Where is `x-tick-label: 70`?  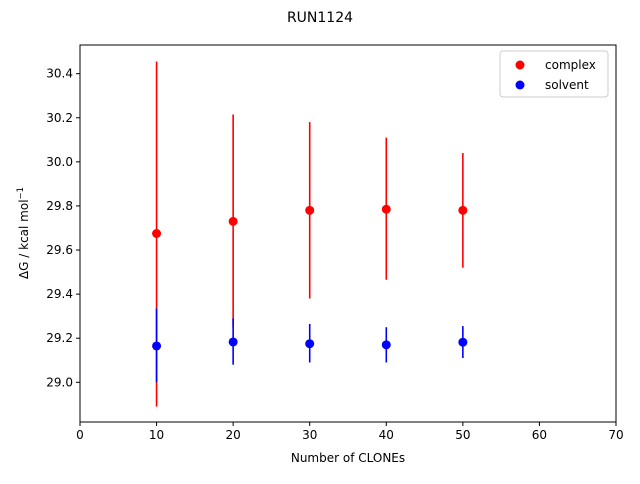 x-tick-label: 70 is located at coordinates (615, 435).